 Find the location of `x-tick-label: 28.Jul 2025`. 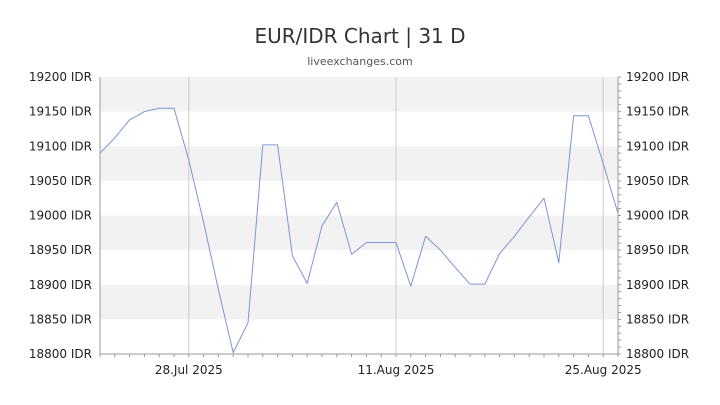

x-tick-label: 28.Jul 2025 is located at coordinates (189, 370).